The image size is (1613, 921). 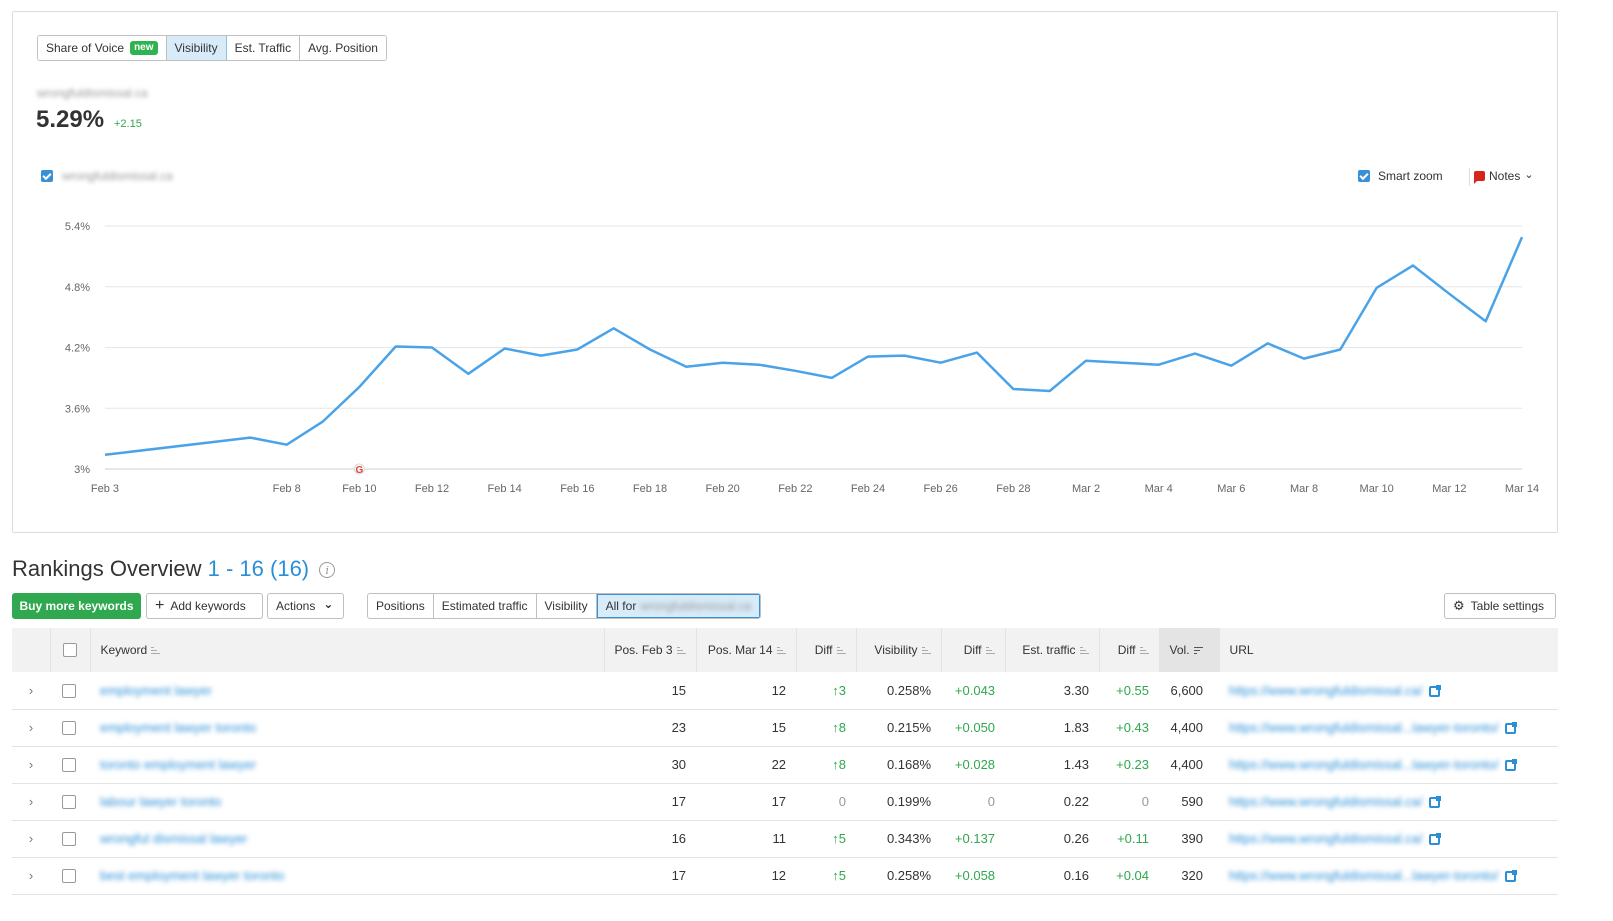 I want to click on actions-dropdown: Actions ⌄, so click(x=305, y=606).